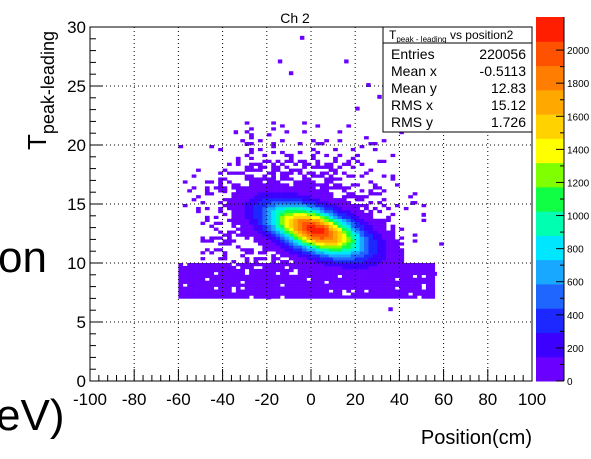  Describe the element at coordinates (550, 102) in the screenshot. I see `colorbar-segment` at that location.